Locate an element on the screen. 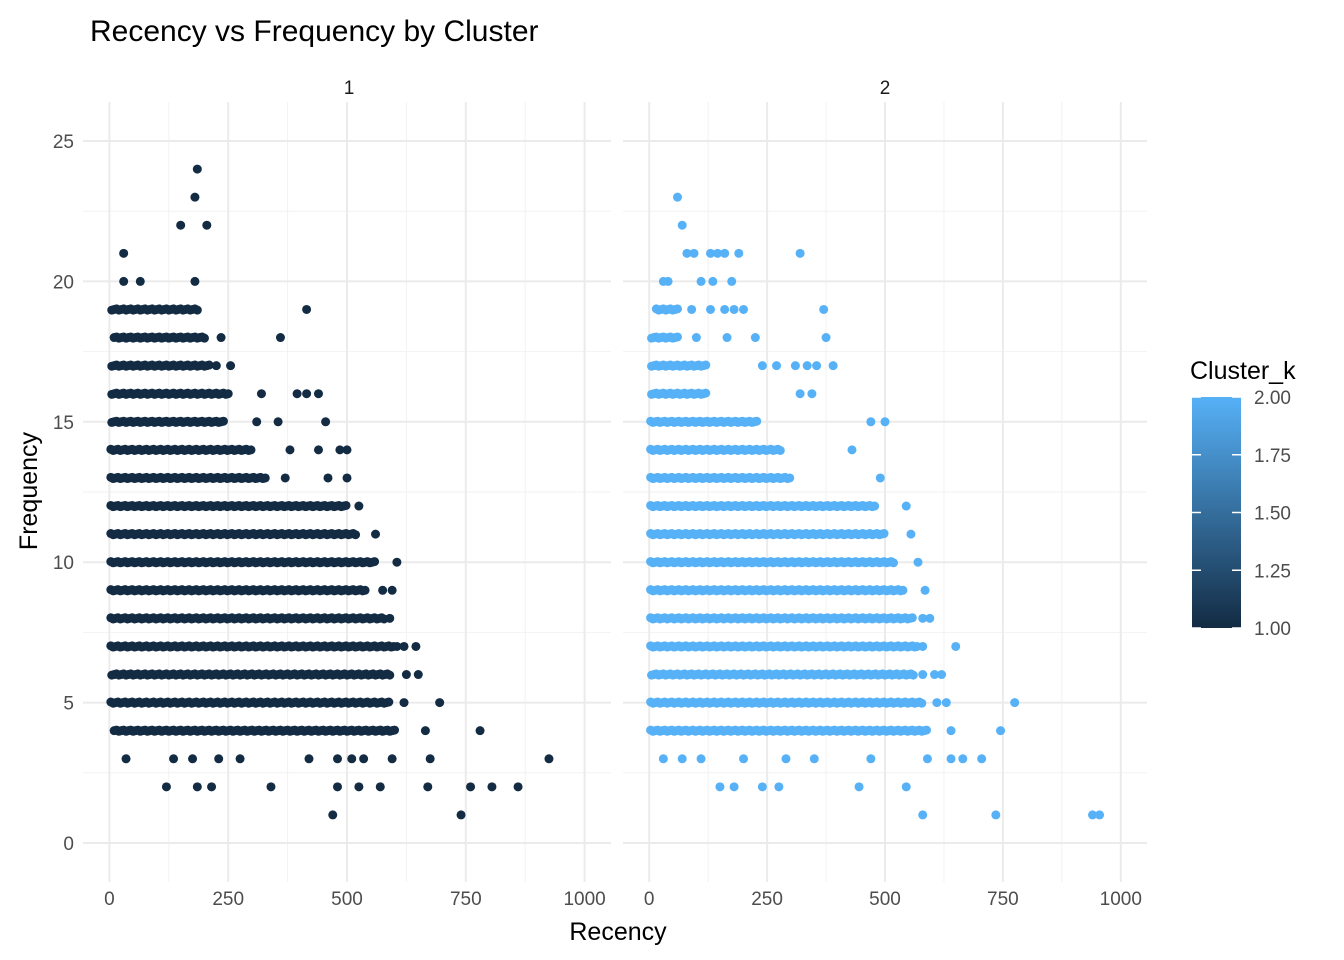  color-legend: Cluster_k 1.00 1.25 1.50 1.75 2.00 is located at coordinates (1243, 498).